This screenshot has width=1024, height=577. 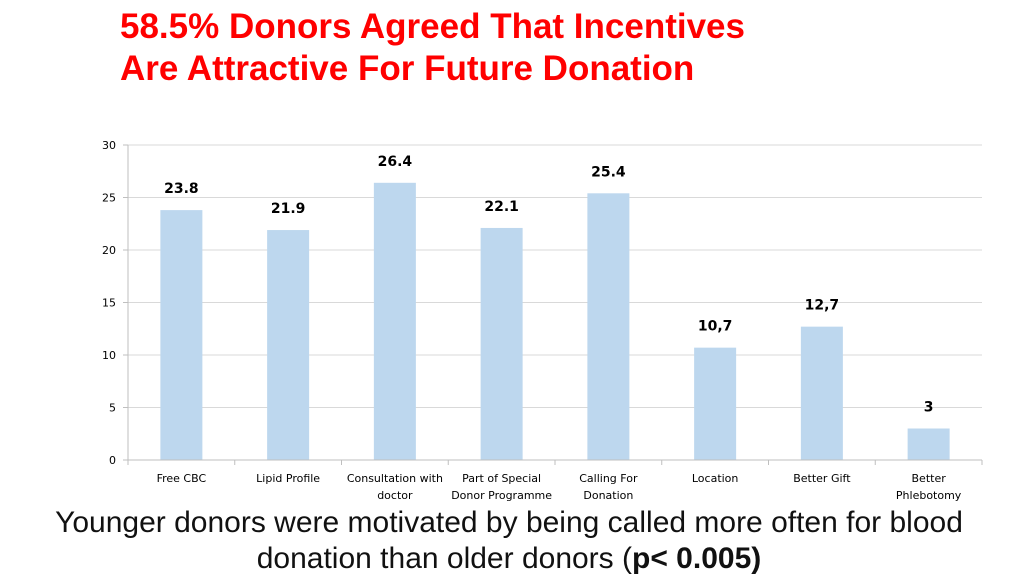 What do you see at coordinates (109, 250) in the screenshot?
I see `y-tick-label: 20` at bounding box center [109, 250].